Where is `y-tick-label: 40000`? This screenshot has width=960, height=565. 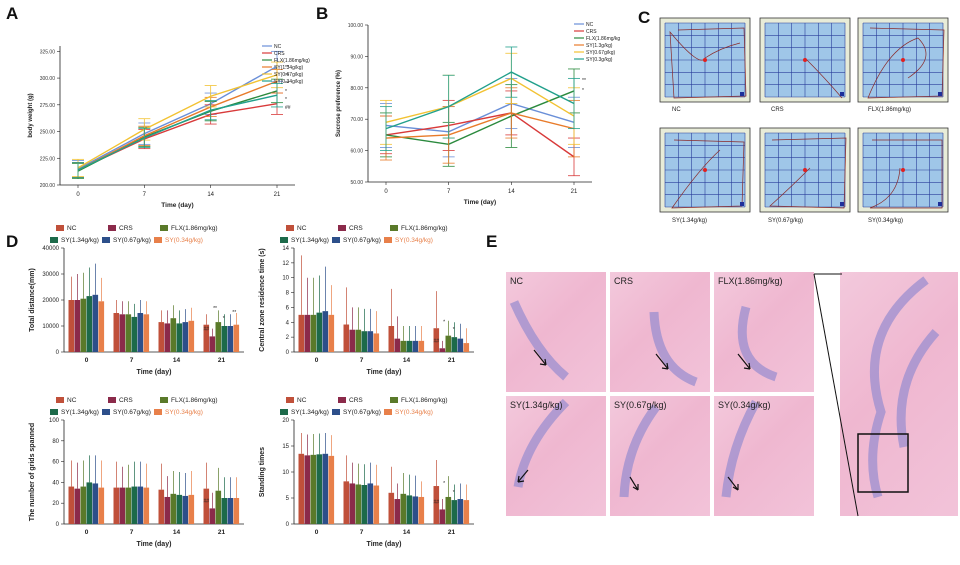
y-tick-label: 40000 is located at coordinates (50, 249).